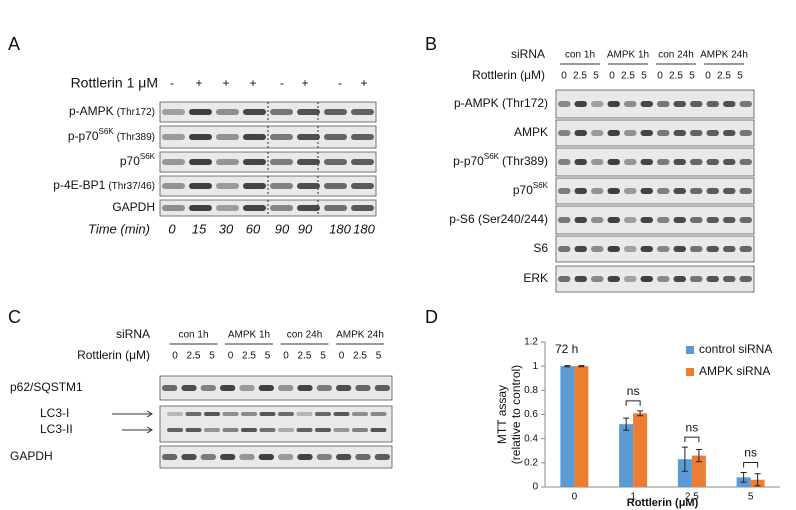 This screenshot has width=796, height=510. Describe the element at coordinates (596, 76) in the screenshot. I see `dose-value: 5` at that location.